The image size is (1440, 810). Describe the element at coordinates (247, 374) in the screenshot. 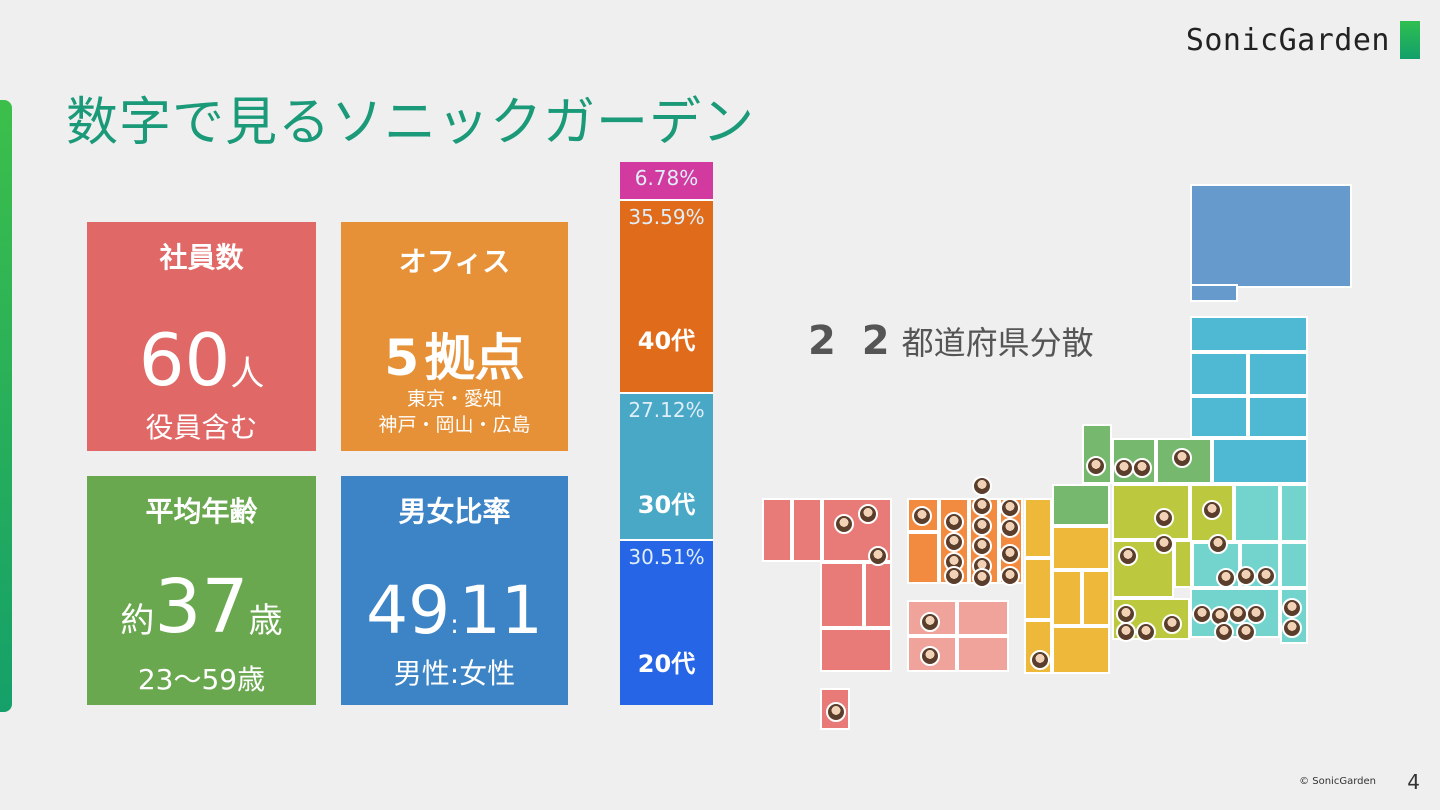

I see `employees-unit: 人` at that location.